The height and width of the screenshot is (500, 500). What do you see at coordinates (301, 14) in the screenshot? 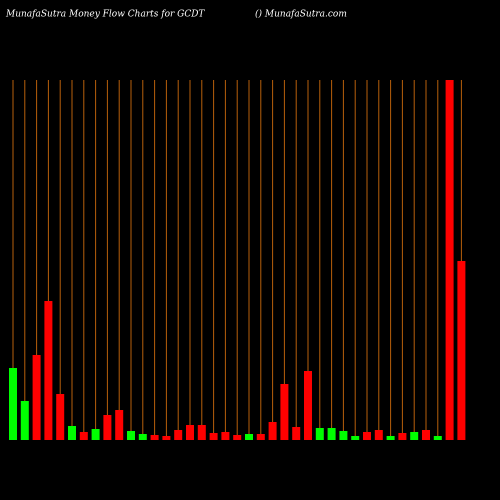
I see `chart-subtitle: () MunafaSutra.com` at bounding box center [301, 14].